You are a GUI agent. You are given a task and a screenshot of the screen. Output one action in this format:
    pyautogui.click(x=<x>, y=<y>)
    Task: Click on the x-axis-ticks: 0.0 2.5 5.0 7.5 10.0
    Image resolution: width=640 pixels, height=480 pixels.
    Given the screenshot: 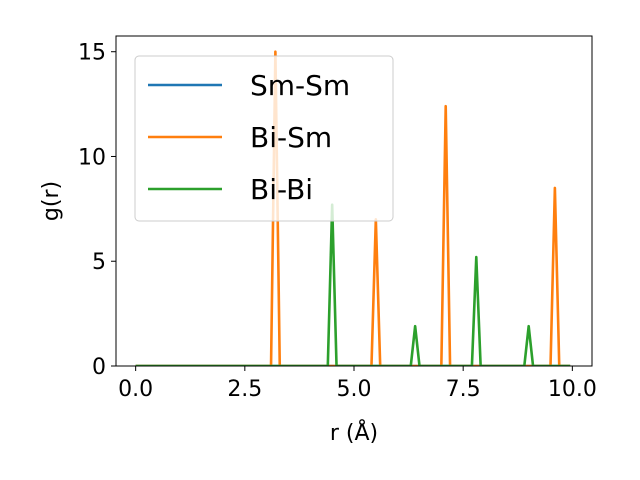 What is the action you would take?
    pyautogui.click(x=357, y=384)
    